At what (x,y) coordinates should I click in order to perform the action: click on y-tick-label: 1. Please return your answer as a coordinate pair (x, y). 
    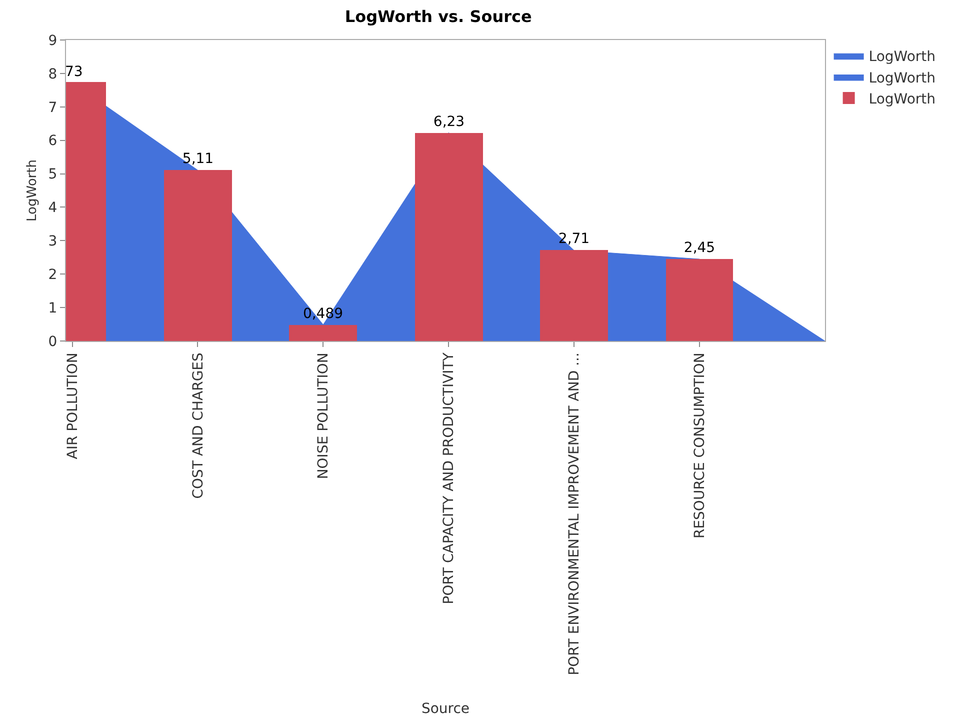
    Looking at the image, I should click on (53, 308).